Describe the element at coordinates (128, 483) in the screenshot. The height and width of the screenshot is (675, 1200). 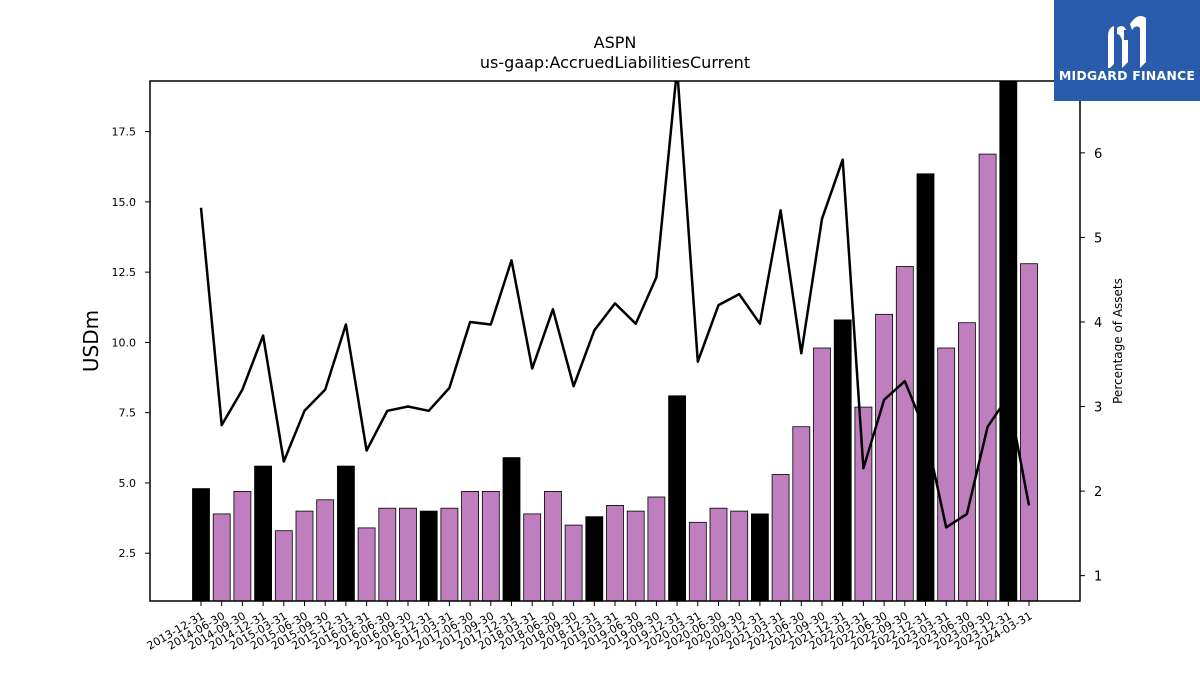
I see `y-tick-label: 5.0` at that location.